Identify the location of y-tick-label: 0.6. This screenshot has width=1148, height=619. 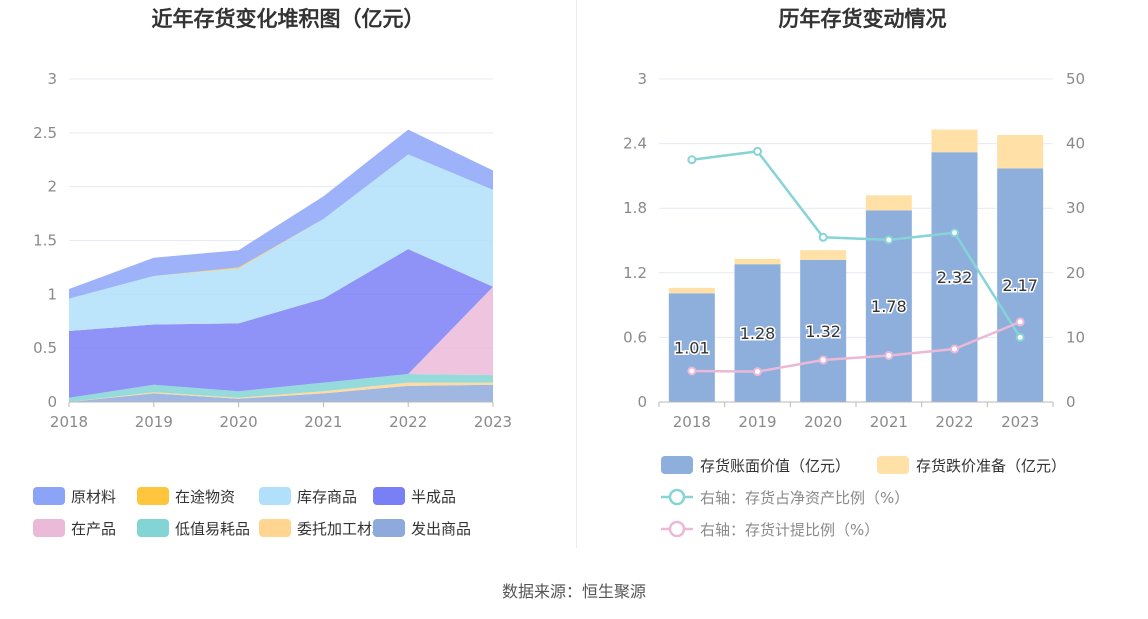
(635, 337).